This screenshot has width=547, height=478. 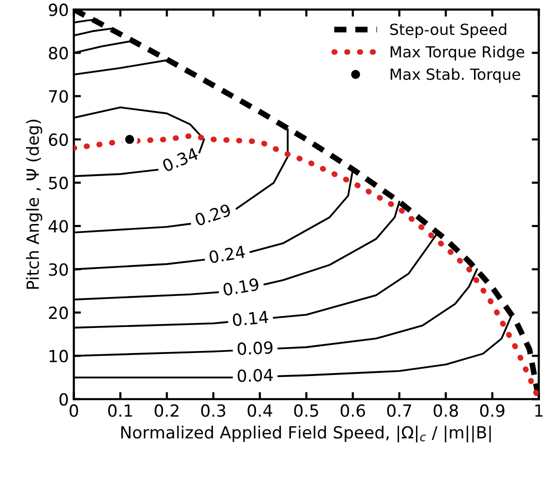 What do you see at coordinates (241, 287) in the screenshot?
I see `text: 0.19` at bounding box center [241, 287].